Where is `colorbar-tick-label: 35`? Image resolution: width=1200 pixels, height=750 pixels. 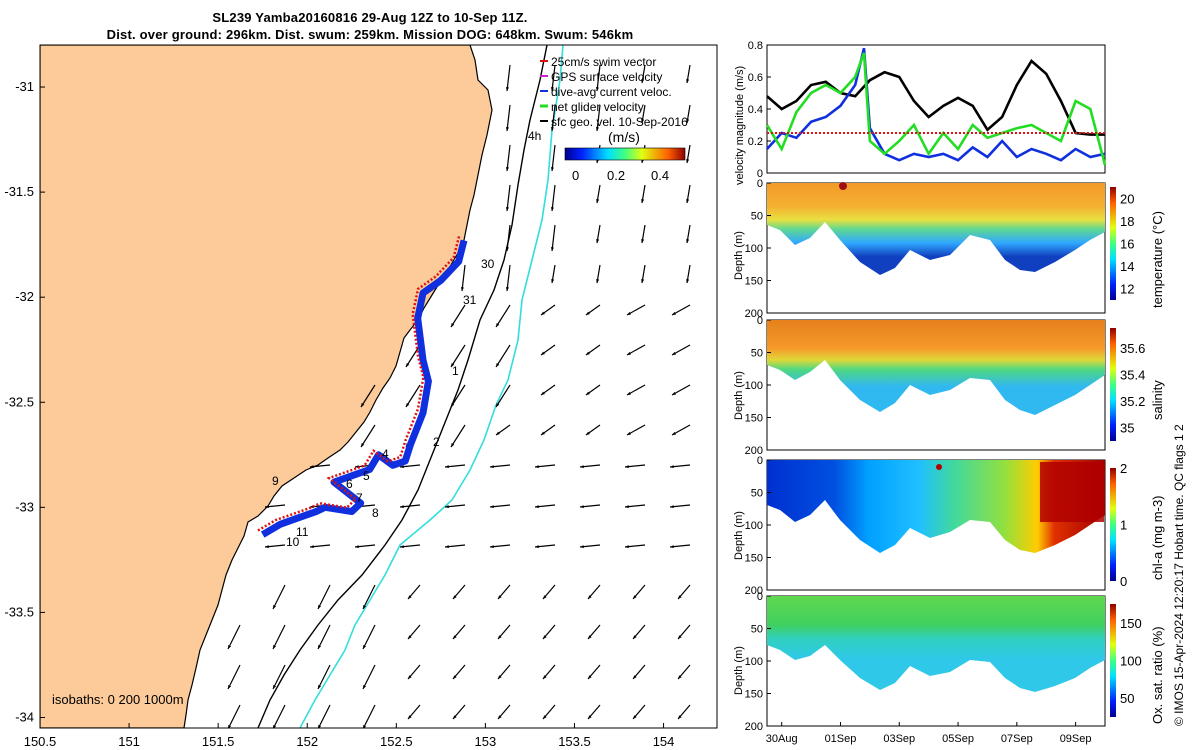 colorbar-tick-label: 35 is located at coordinates (1127, 428).